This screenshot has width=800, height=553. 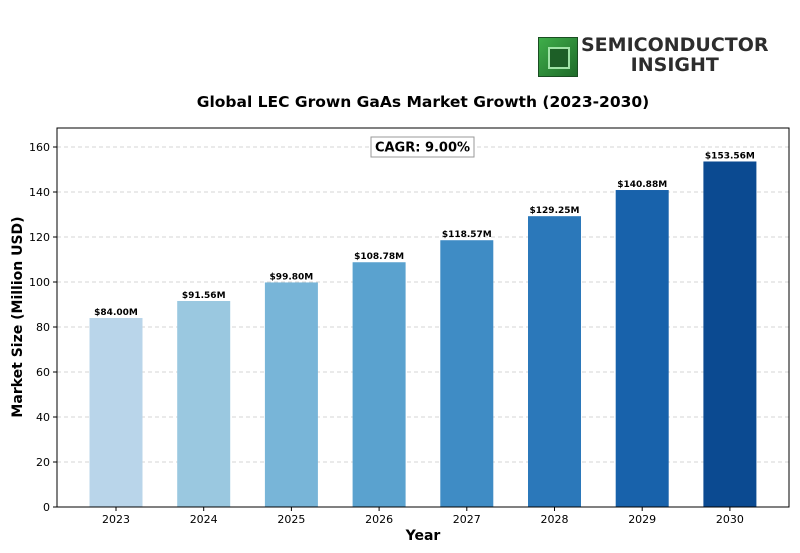 What do you see at coordinates (46, 507) in the screenshot?
I see `y-tick-label: 0` at bounding box center [46, 507].